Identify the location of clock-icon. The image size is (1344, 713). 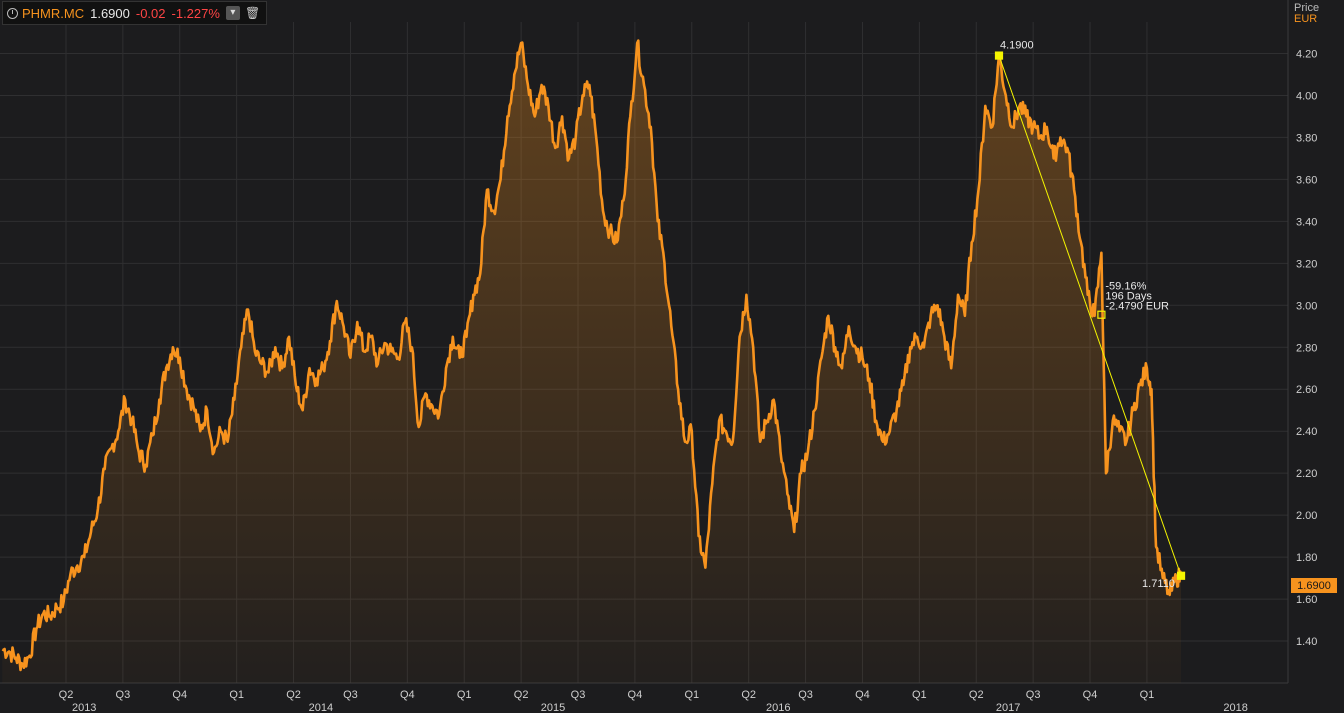
(12, 13).